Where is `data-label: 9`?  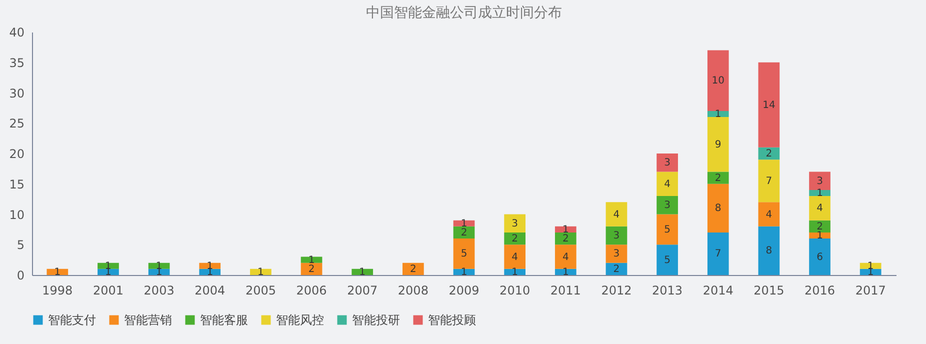 data-label: 9 is located at coordinates (718, 144).